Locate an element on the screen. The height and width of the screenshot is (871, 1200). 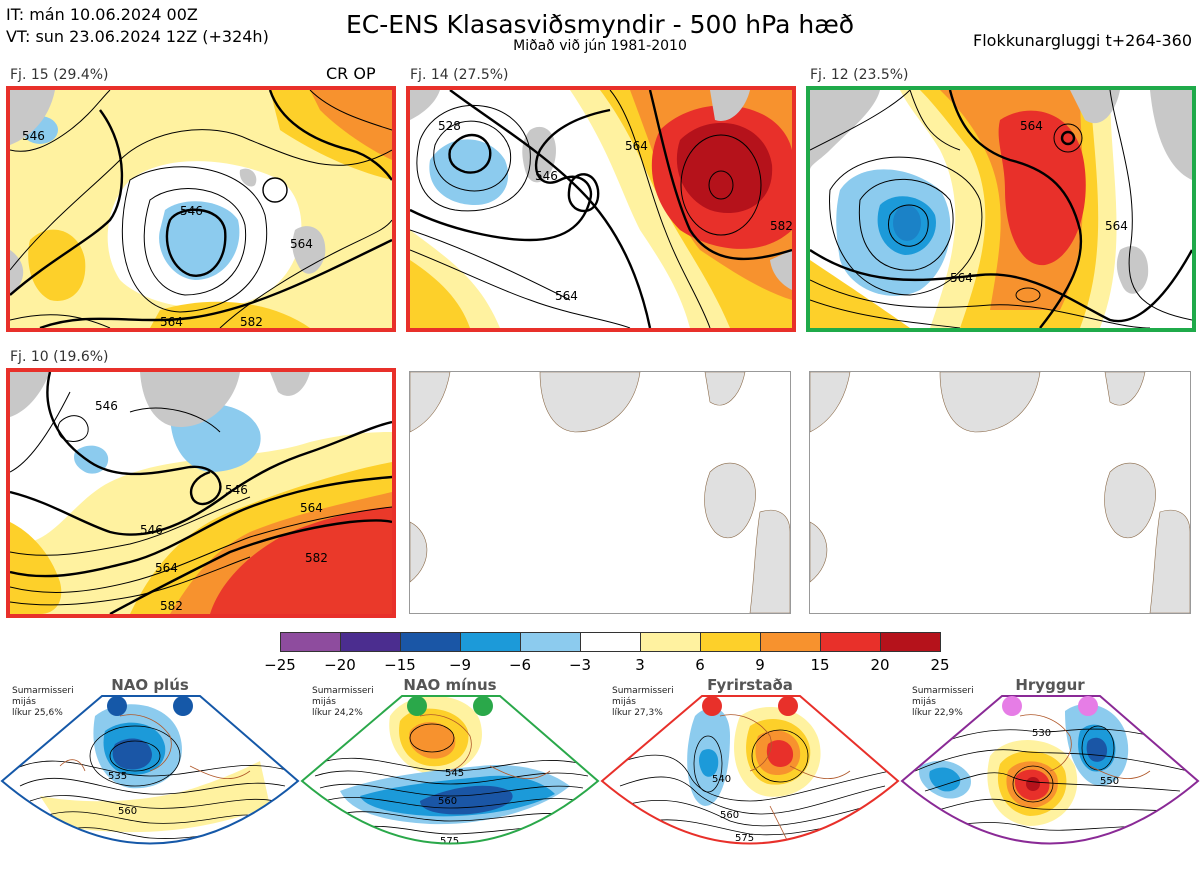
regime-info-line: líkur 25,6% is located at coordinates (37, 713).